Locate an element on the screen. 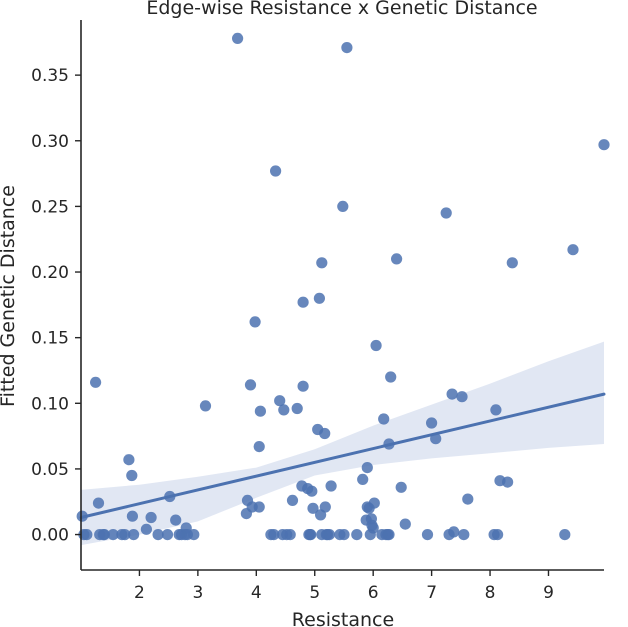 The width and height of the screenshot is (628, 627). y-tick-label: 0.20 is located at coordinates (50, 273).